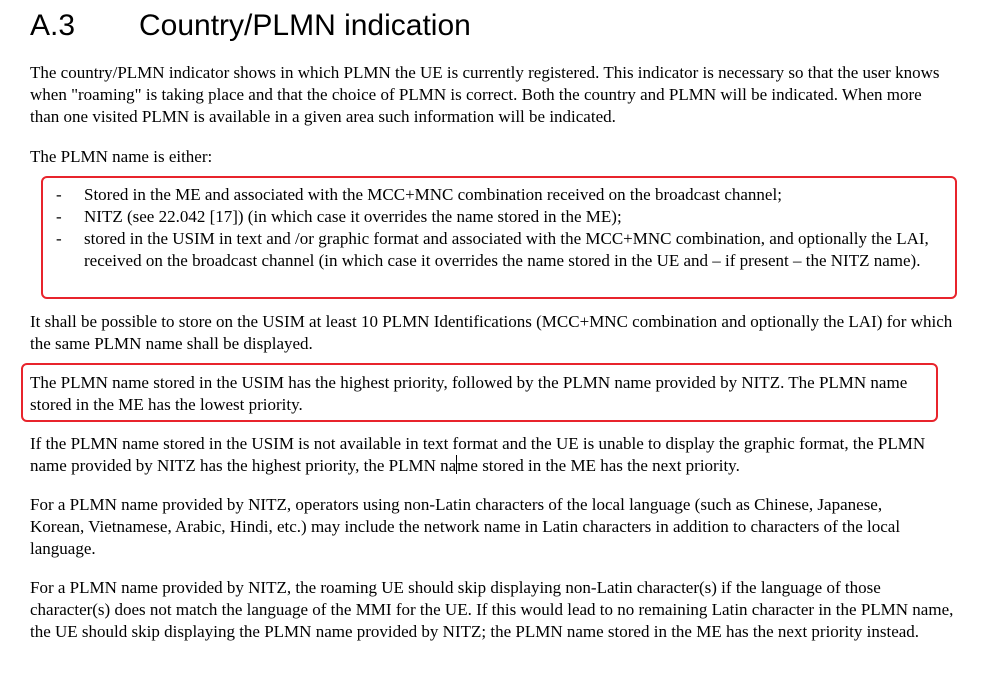 This screenshot has width=985, height=675. I want to click on text-cursor, so click(457, 464).